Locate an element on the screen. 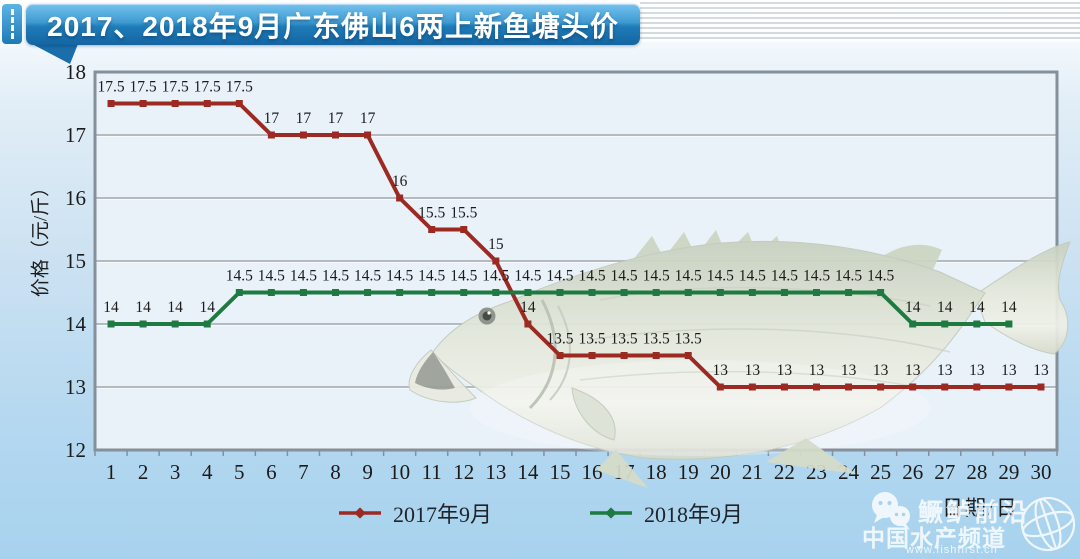 This screenshot has width=1080, height=559. legend-label-2017: 2017年9月 is located at coordinates (442, 514).